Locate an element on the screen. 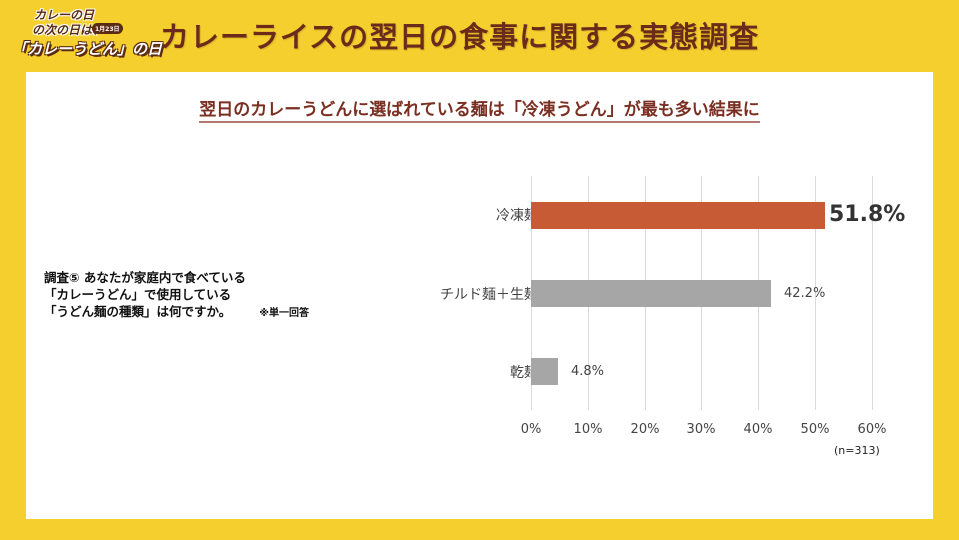 The width and height of the screenshot is (959, 540). logo-date-badge: 1月23日 is located at coordinates (107, 28).